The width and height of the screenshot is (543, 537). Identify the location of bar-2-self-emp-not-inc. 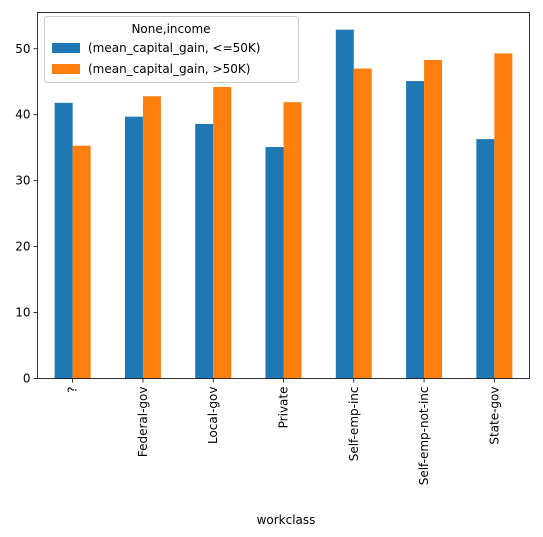
(433, 219).